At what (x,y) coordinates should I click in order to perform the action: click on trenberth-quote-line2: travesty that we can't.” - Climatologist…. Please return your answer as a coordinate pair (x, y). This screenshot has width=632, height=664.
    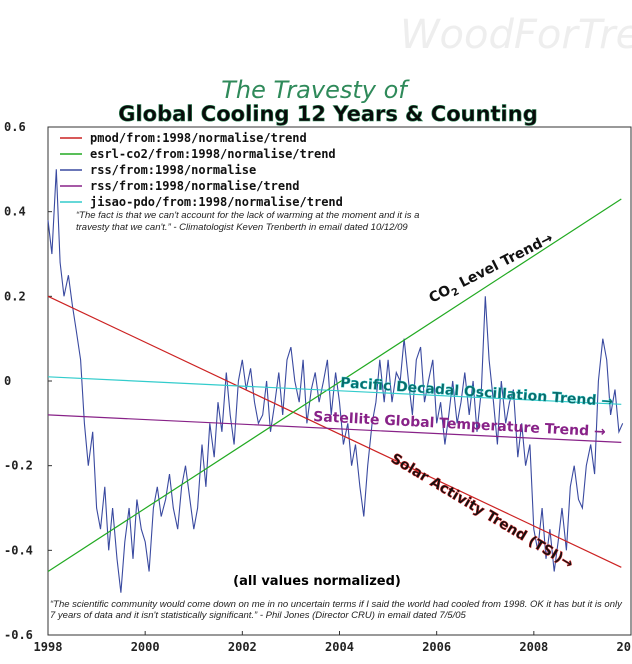
    Looking at the image, I should click on (242, 227).